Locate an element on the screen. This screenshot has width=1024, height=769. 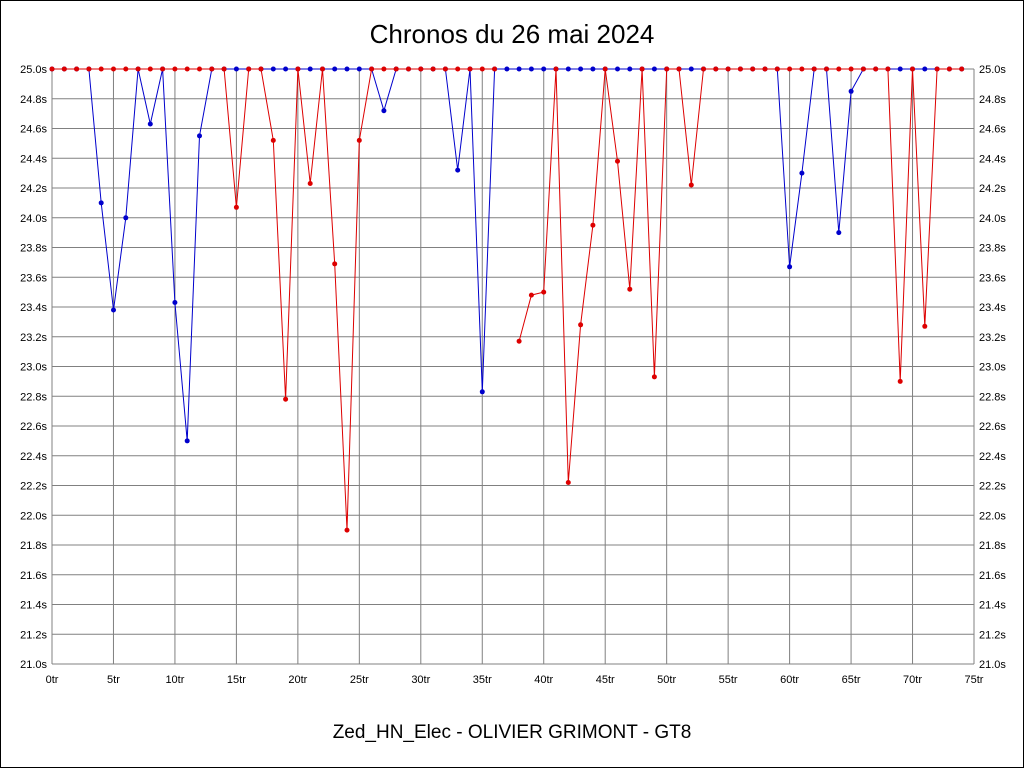
y-axis-tick-label-left: 21.2s is located at coordinates (33, 635).